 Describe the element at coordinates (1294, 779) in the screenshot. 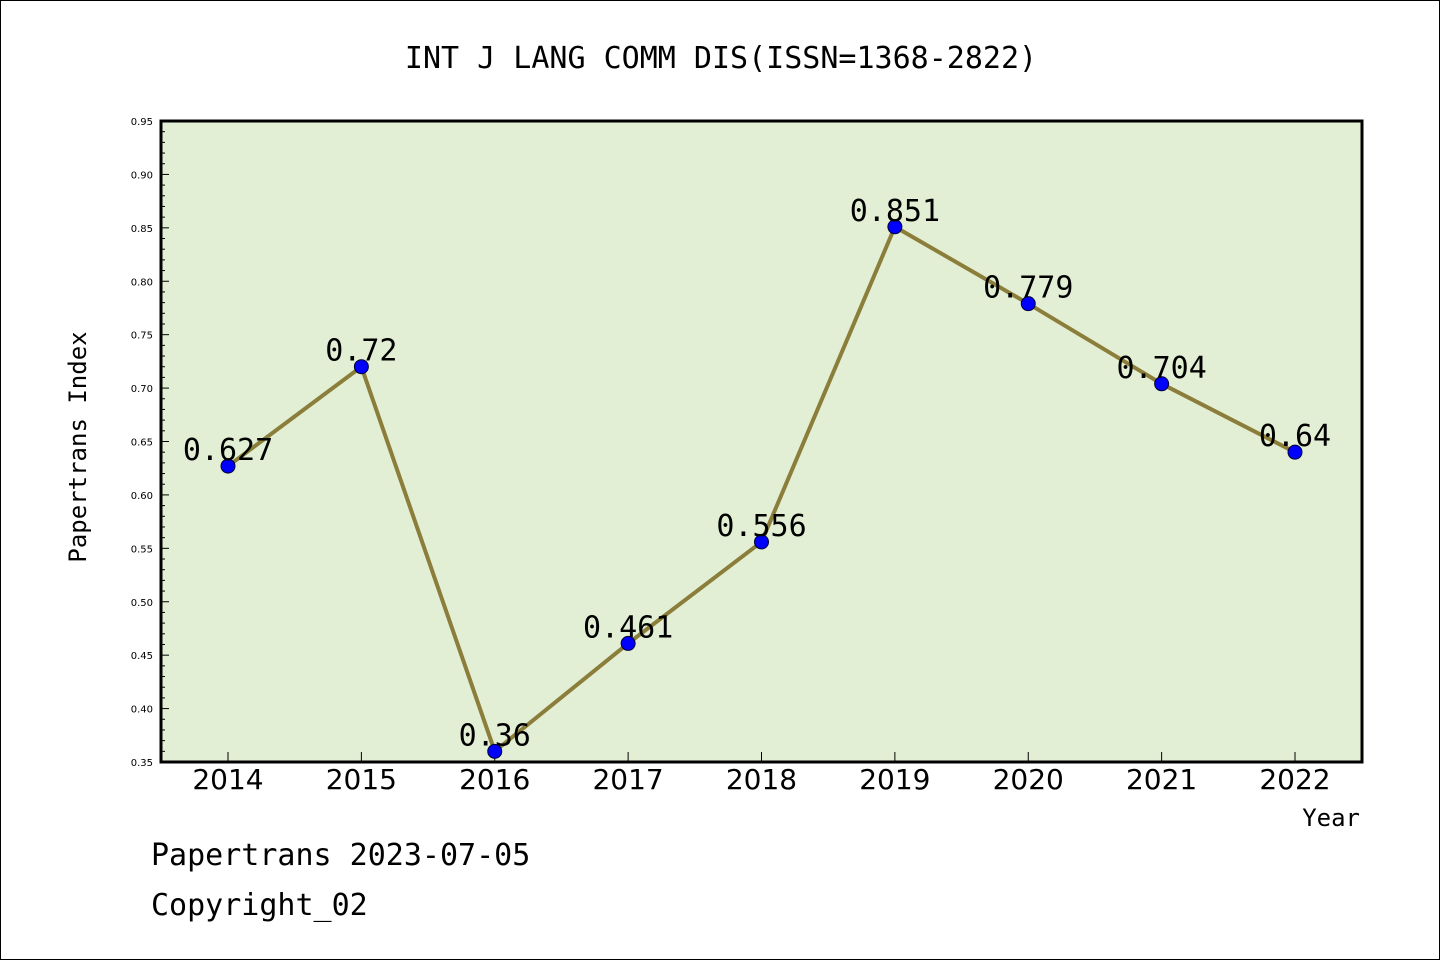

I see `x-tick-label: 2022` at that location.